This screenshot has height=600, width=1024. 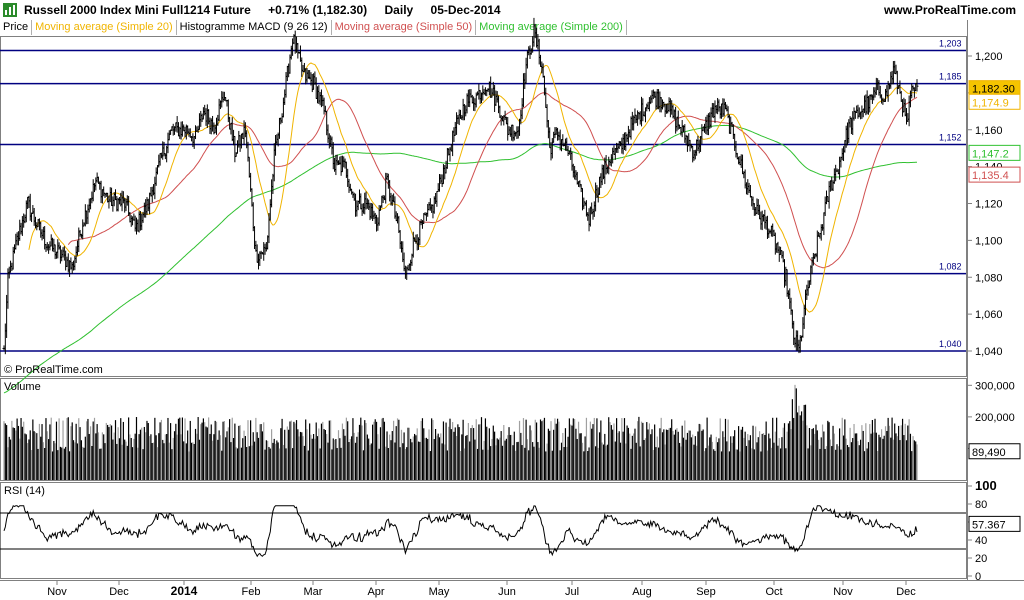 I want to click on interval-label: Daily, so click(x=399, y=10).